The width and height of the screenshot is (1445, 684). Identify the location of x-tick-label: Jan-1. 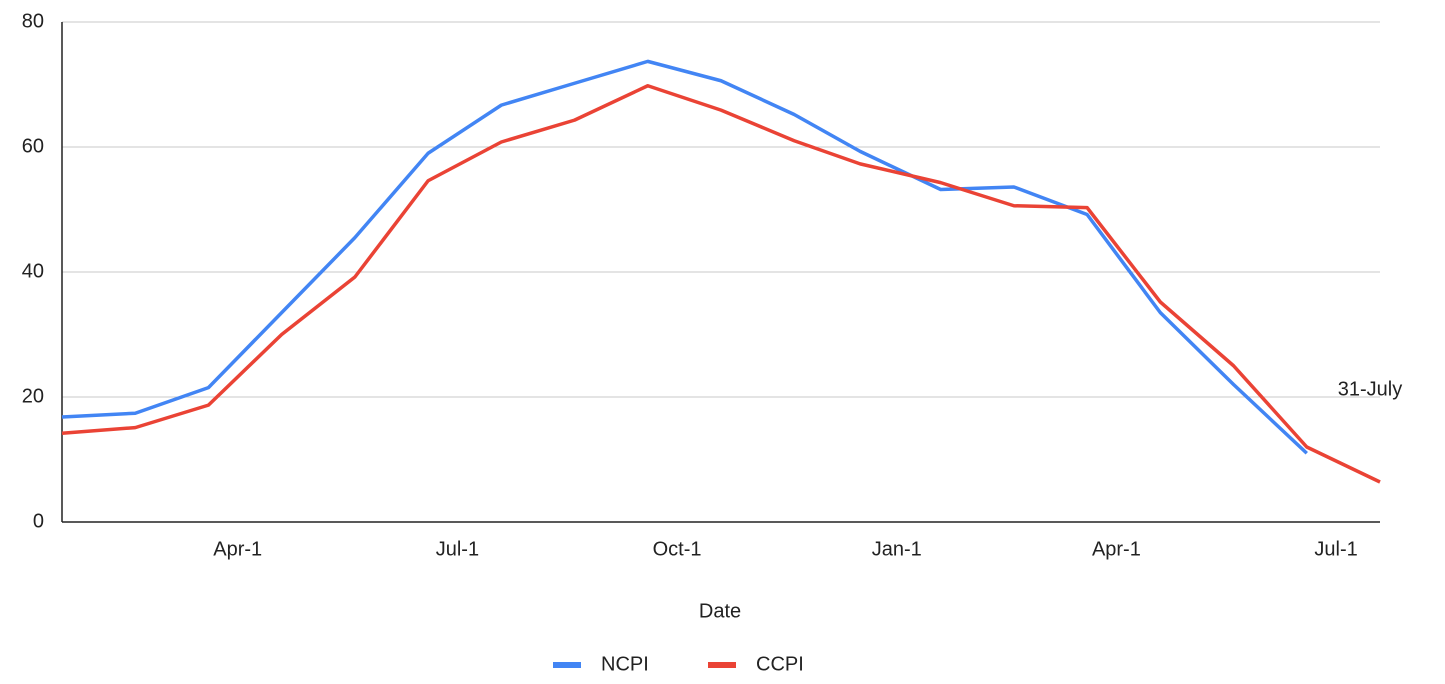
(897, 549).